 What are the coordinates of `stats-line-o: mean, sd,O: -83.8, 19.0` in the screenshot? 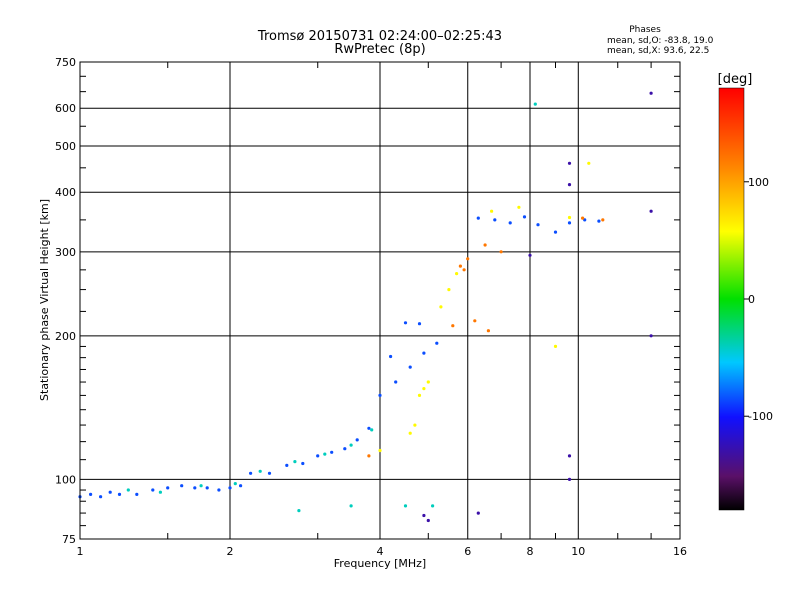 It's located at (660, 41).